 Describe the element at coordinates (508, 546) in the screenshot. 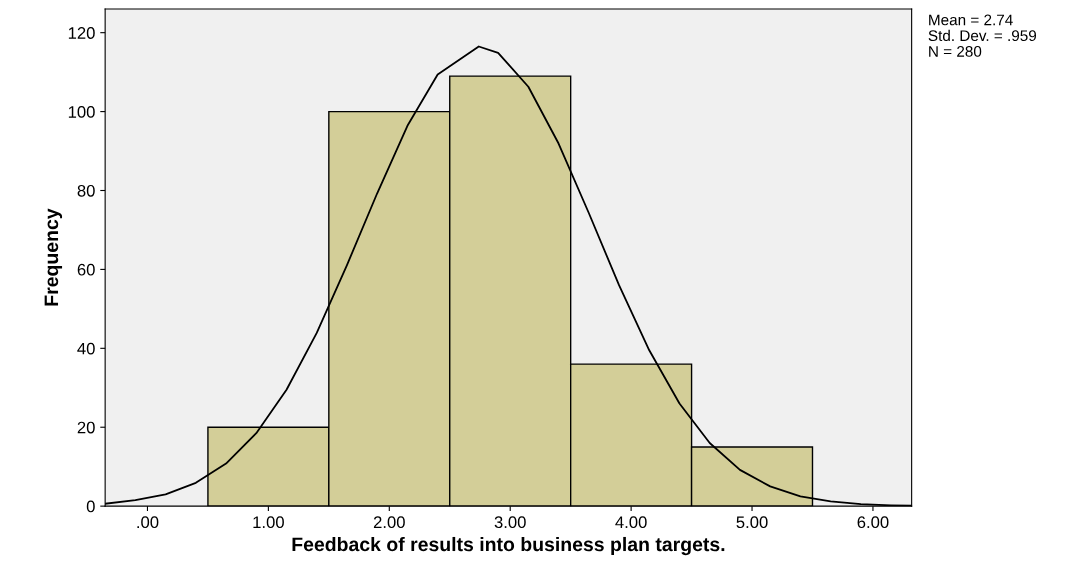

I see `x-axis-title: Feedback of results into business plan targets.` at that location.